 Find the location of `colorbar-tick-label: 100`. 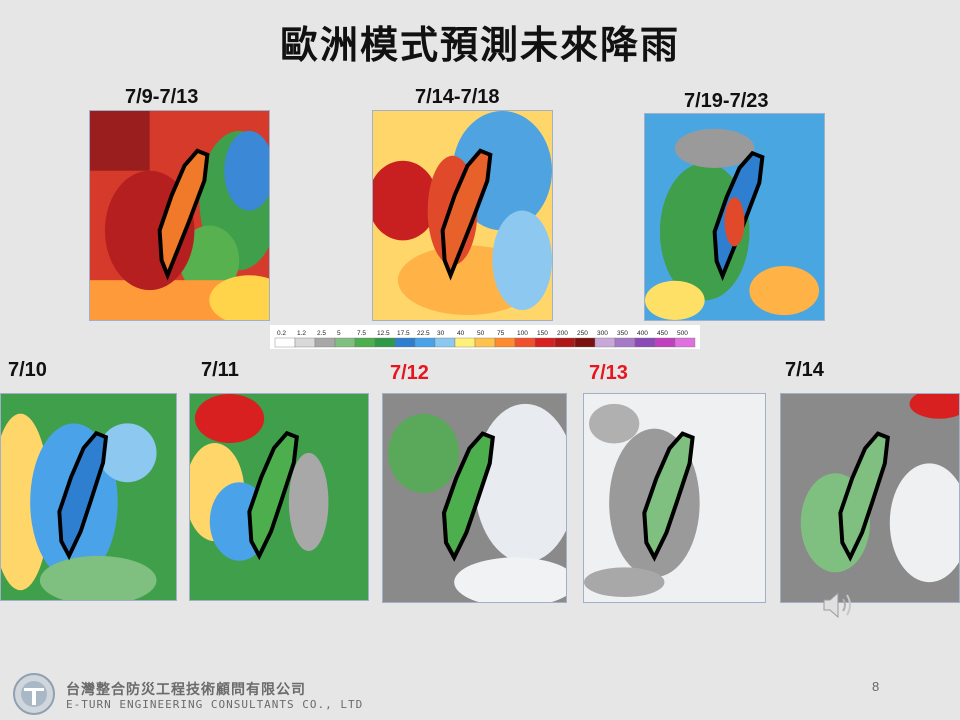

colorbar-tick-label: 100 is located at coordinates (522, 333).